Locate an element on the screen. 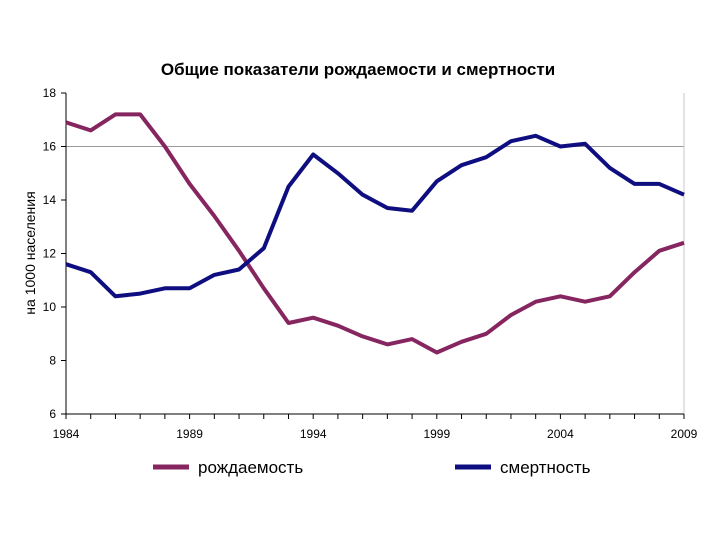 This screenshot has width=720, height=540. y-tick-label: 10 is located at coordinates (50, 307).